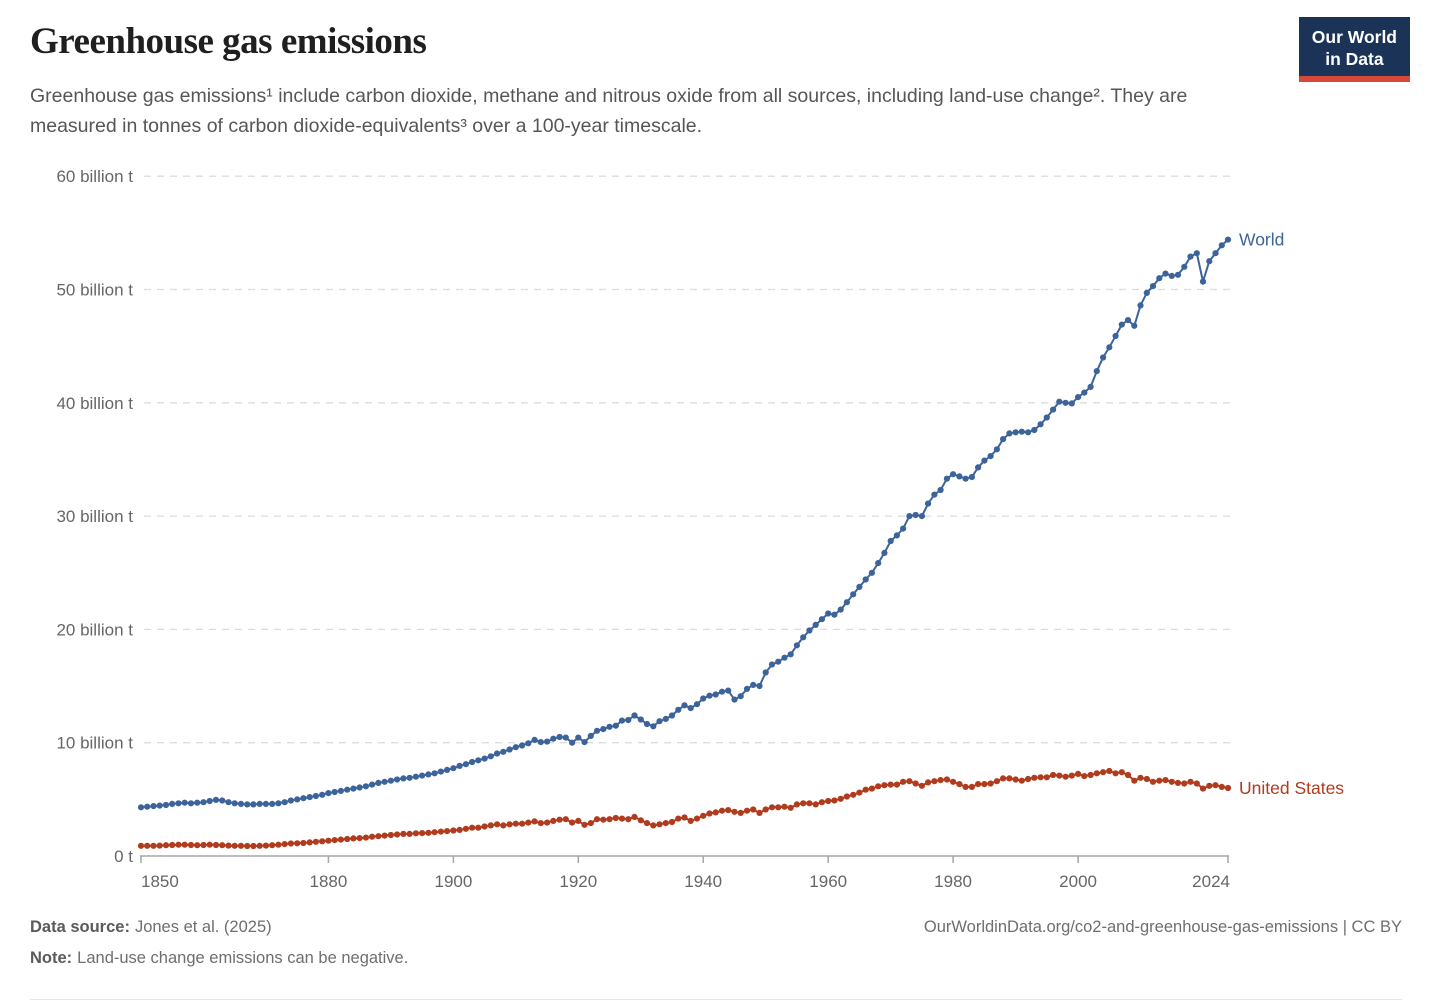 The image size is (1432, 1007). I want to click on svg-text: 10 billion t, so click(94, 743).